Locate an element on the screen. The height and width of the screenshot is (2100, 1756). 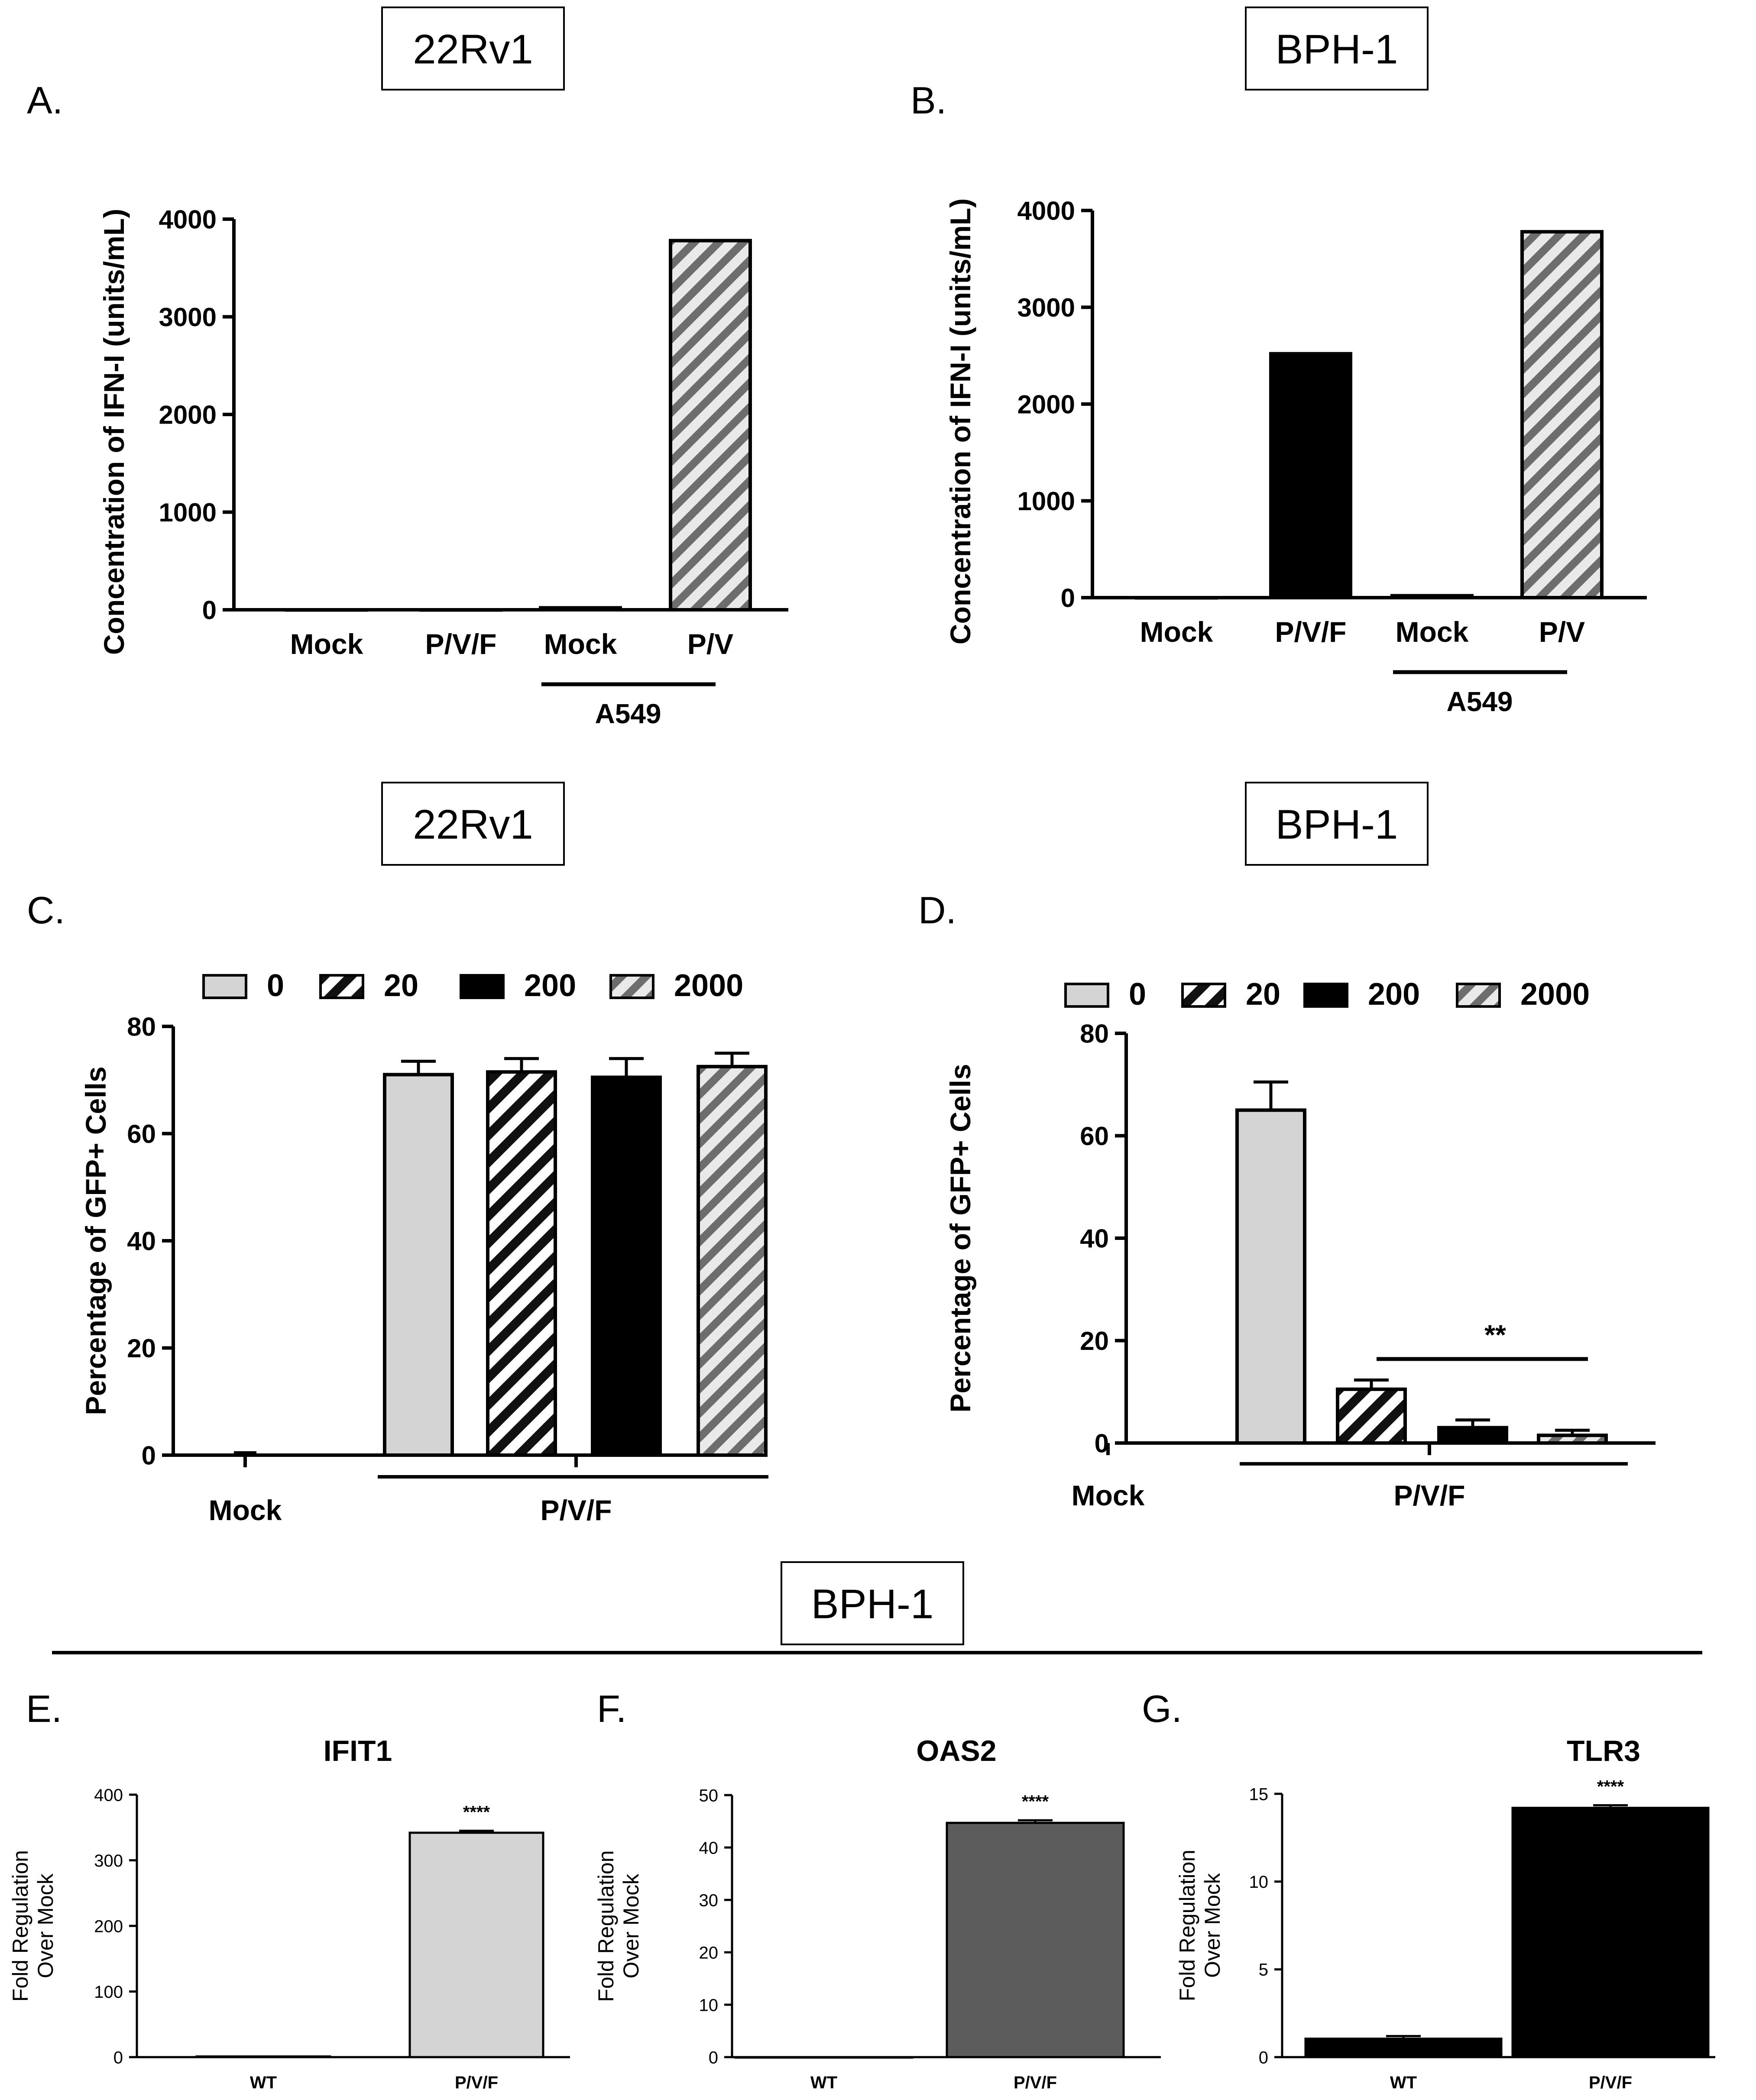
panel-F-y-axis-title-line2: Over Mock is located at coordinates (631, 1926).